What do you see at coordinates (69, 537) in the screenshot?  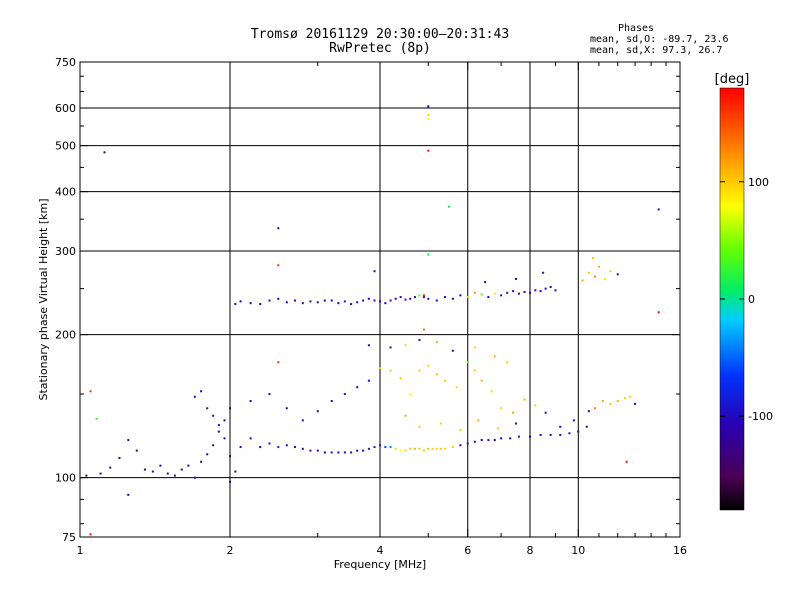 I see `y-tick-label: 75` at bounding box center [69, 537].